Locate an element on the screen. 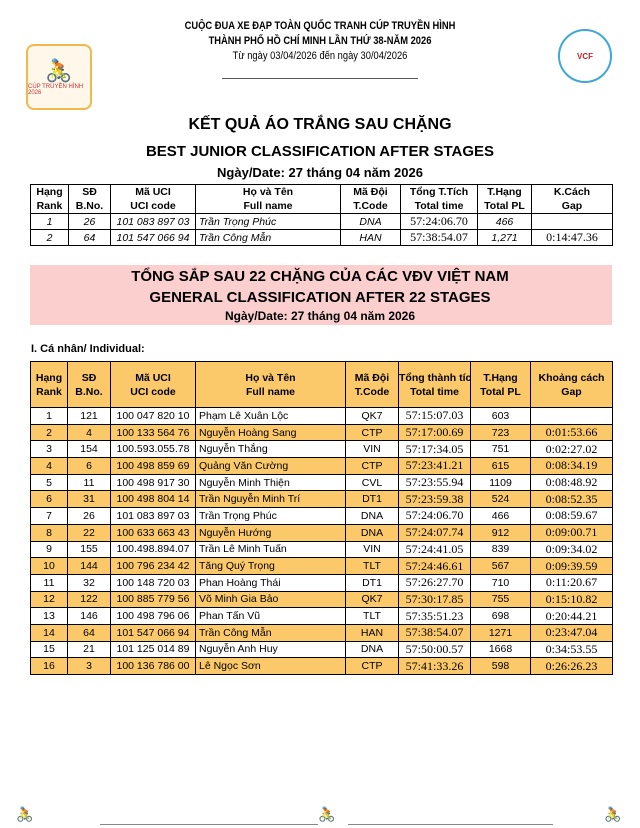 The width and height of the screenshot is (640, 828). column-header-label: Họ và Tên is located at coordinates (270, 377).